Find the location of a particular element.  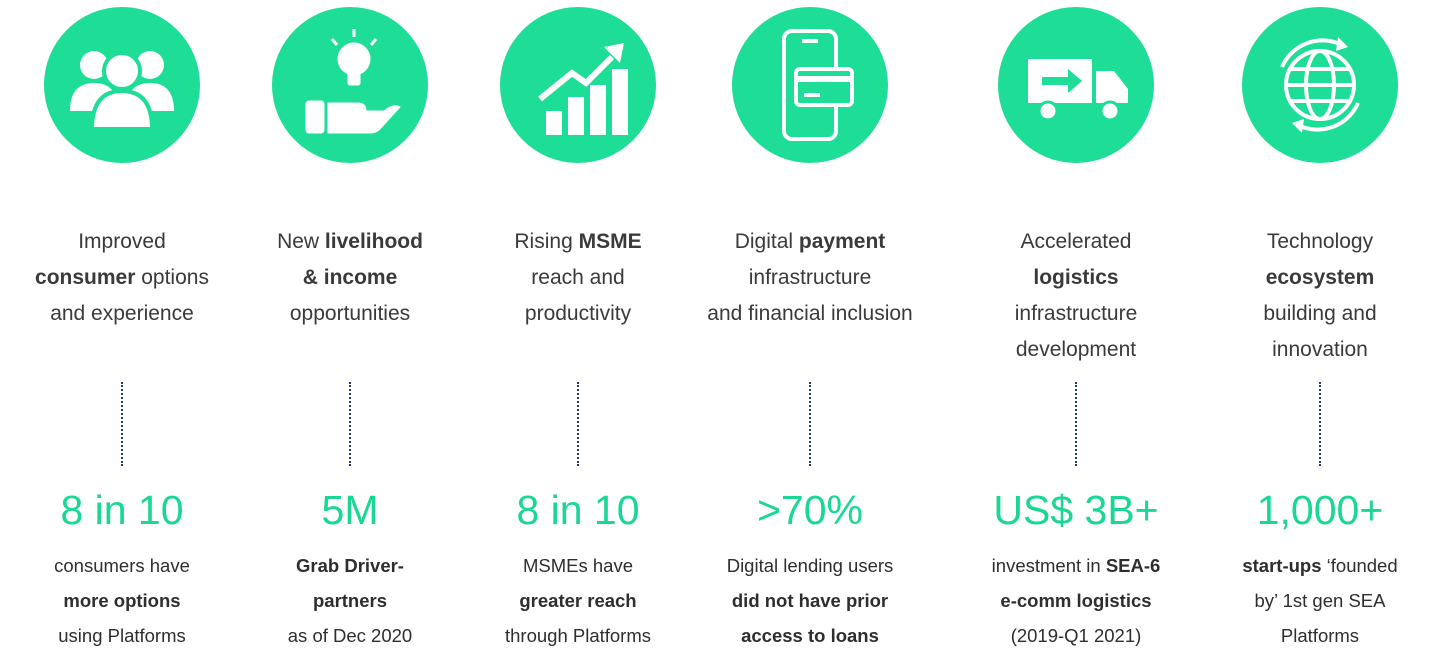

text: Improved is located at coordinates (122, 241).